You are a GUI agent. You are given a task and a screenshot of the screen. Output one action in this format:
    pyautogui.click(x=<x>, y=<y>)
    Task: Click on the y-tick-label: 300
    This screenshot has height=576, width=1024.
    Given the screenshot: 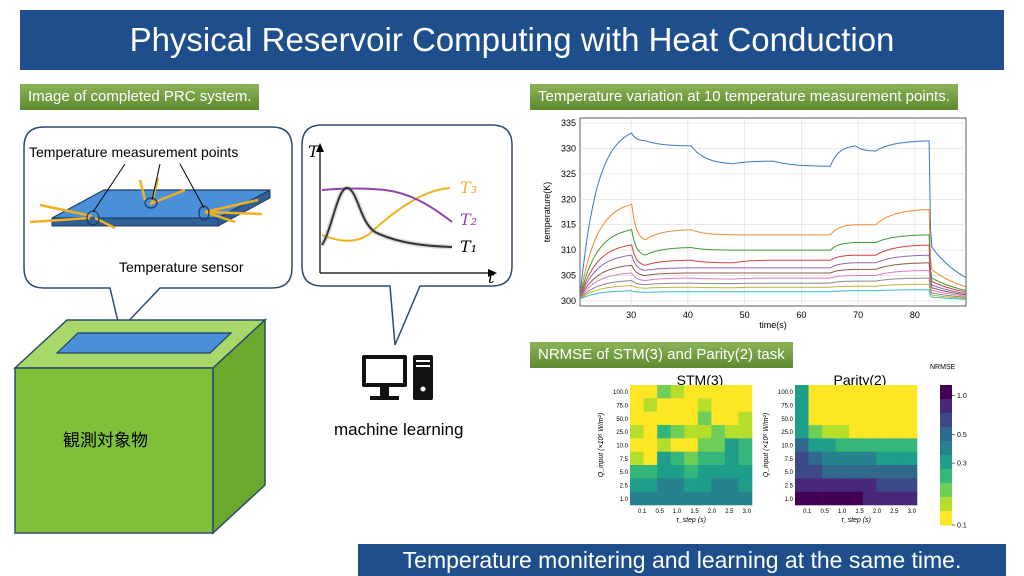 What is the action you would take?
    pyautogui.click(x=568, y=301)
    